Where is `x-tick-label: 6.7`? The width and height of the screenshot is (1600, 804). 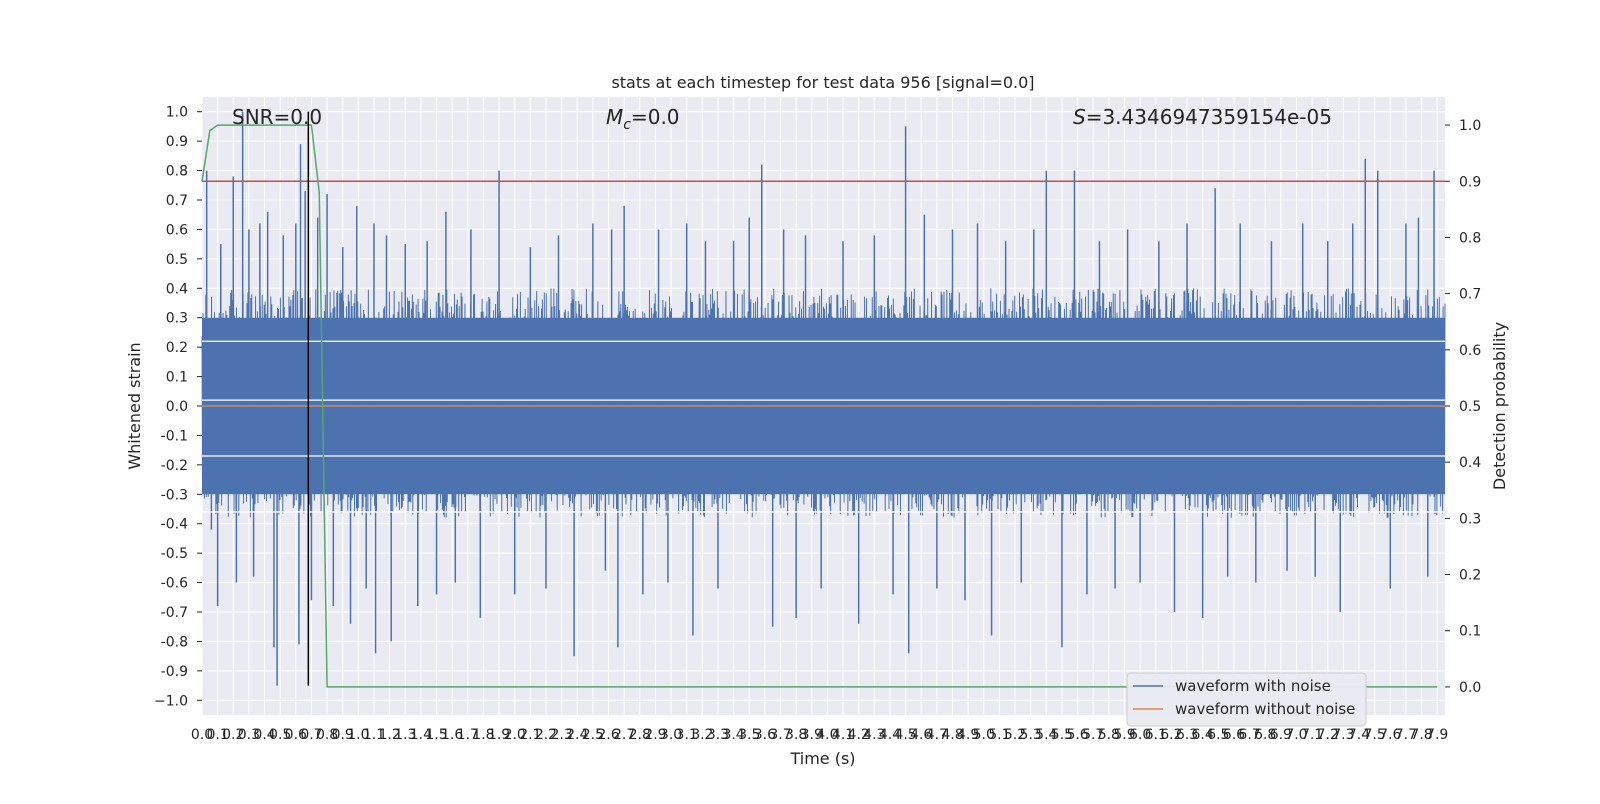
x-tick-label: 6.7 is located at coordinates (1249, 735).